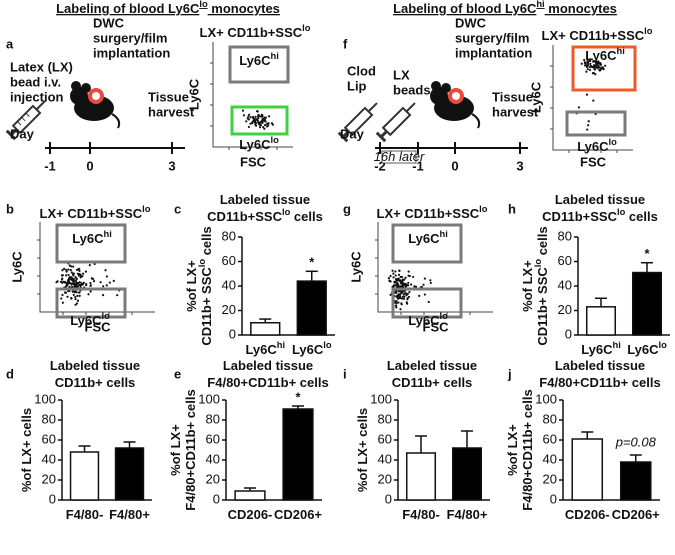 The image size is (675, 555). Describe the element at coordinates (171, 165) in the screenshot. I see `timeline-day: 3` at that location.